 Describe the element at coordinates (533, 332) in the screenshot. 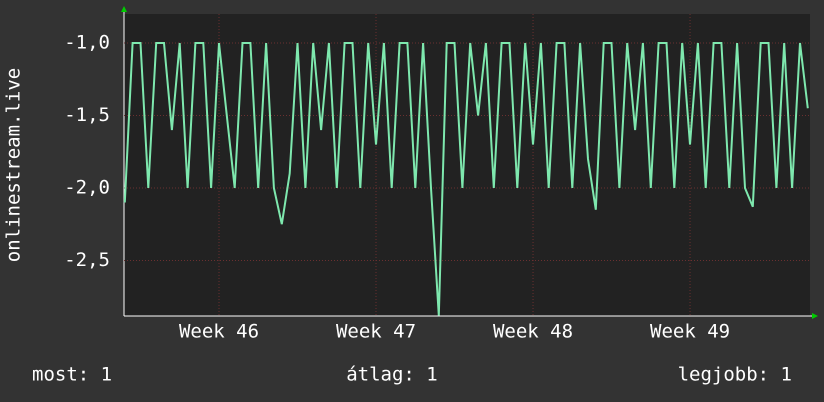

I see `x-tick-label: Week 48` at that location.